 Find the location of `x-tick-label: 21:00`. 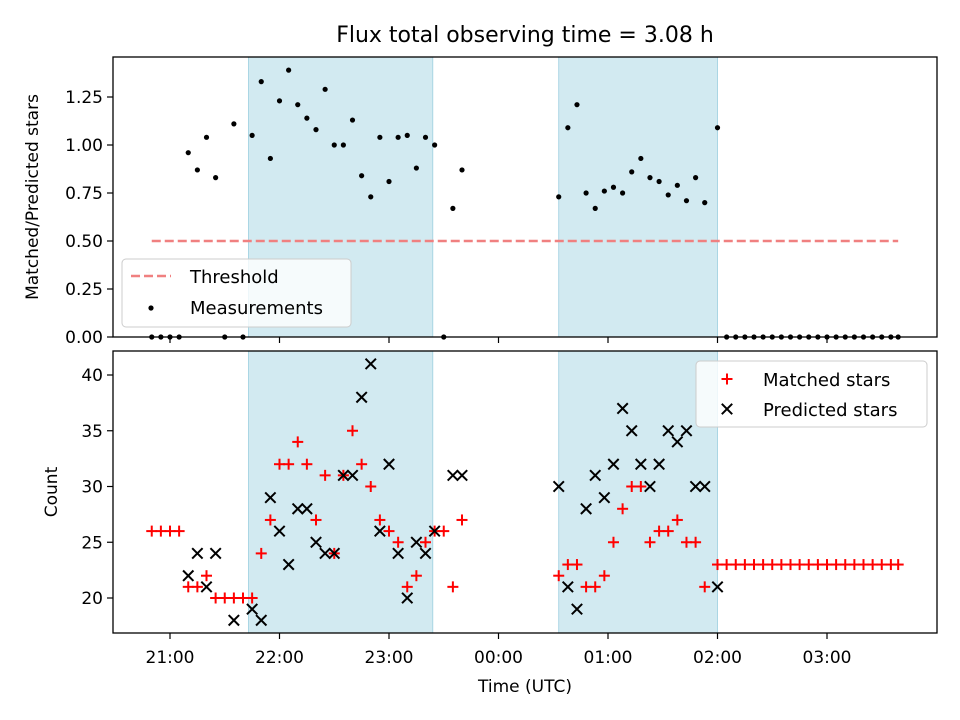

x-tick-label: 21:00 is located at coordinates (170, 658).